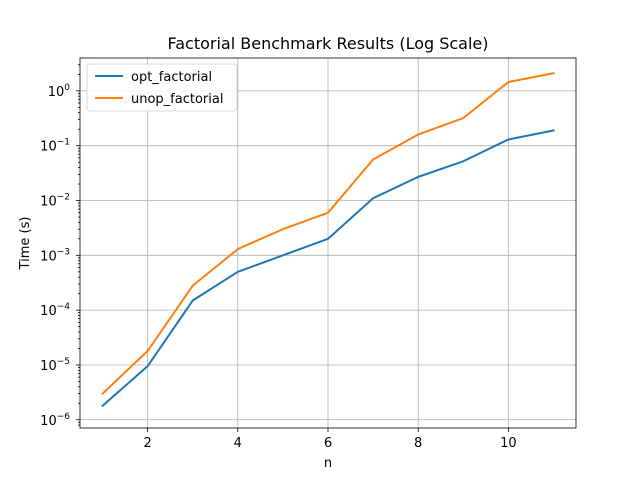 Image resolution: width=640 pixels, height=484 pixels. I want to click on y-tick-label-1e-6: 10⁻⁶, so click(55, 420).